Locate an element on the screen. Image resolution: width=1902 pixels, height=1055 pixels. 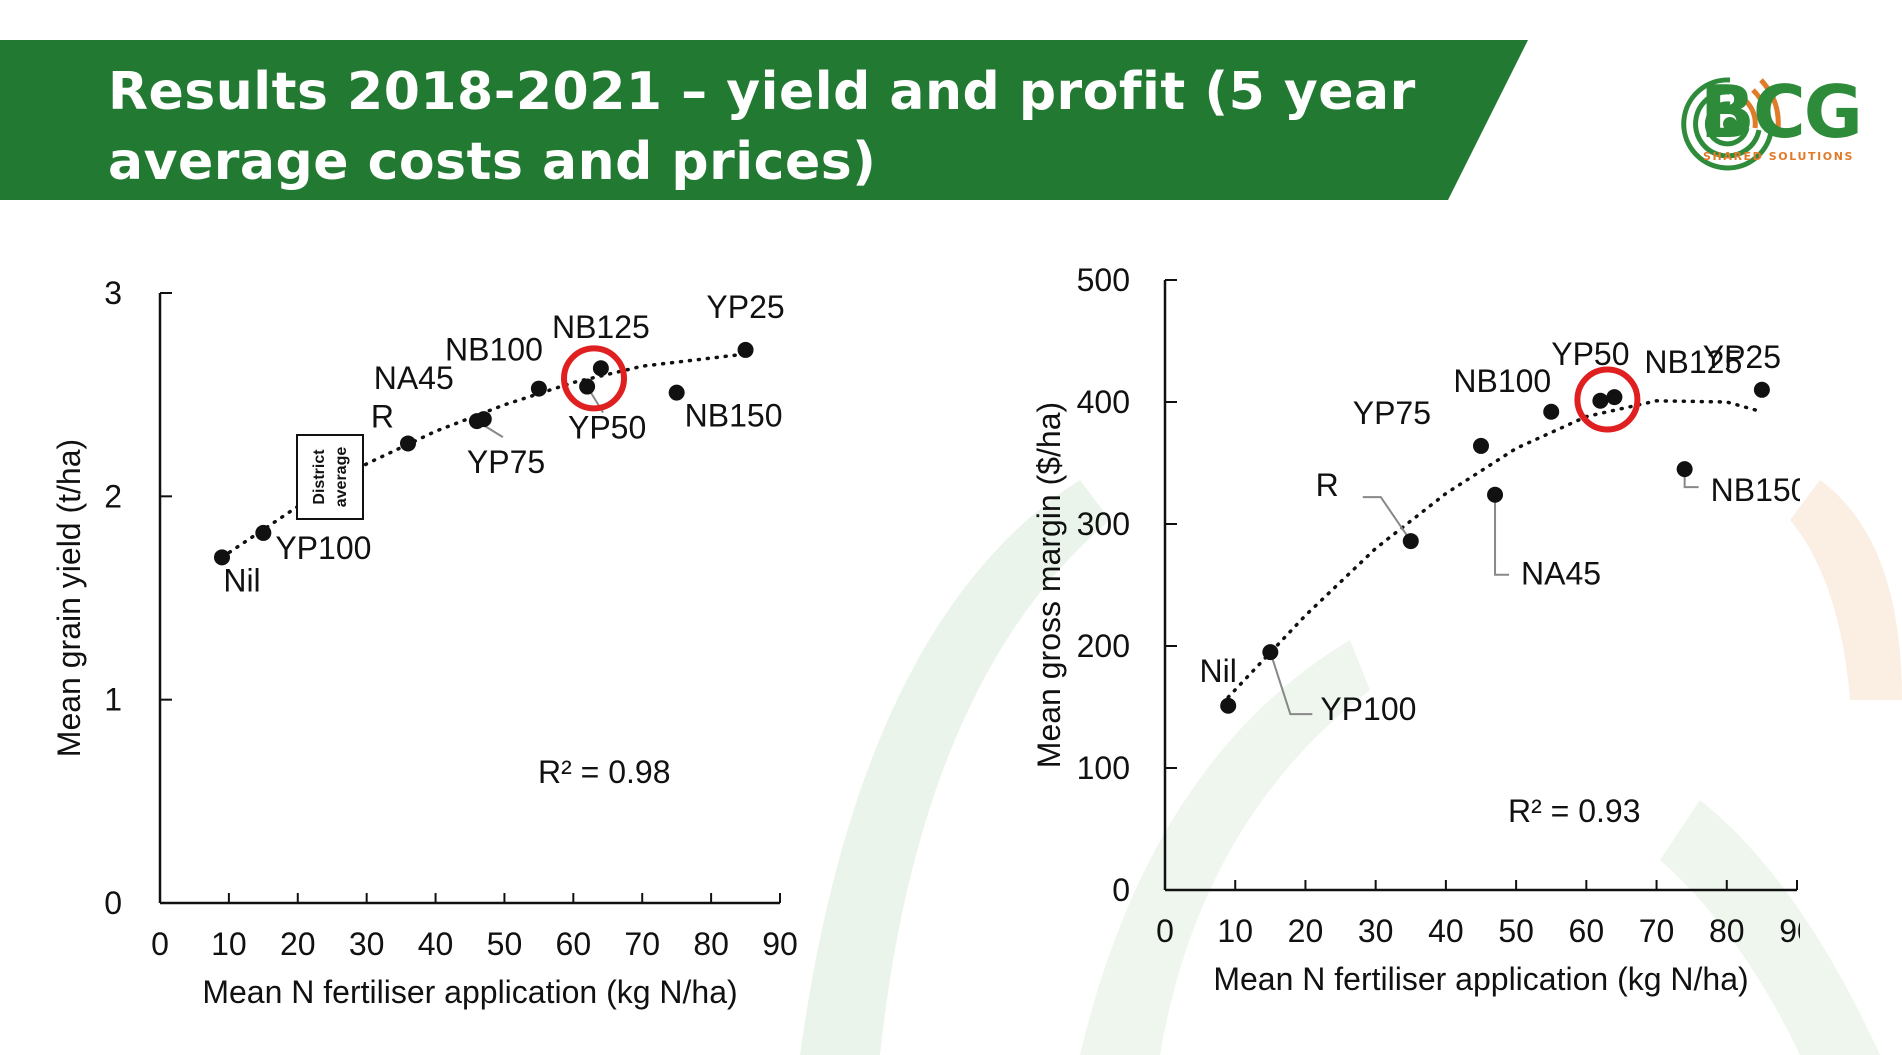
title-banner is located at coordinates (764, 120).